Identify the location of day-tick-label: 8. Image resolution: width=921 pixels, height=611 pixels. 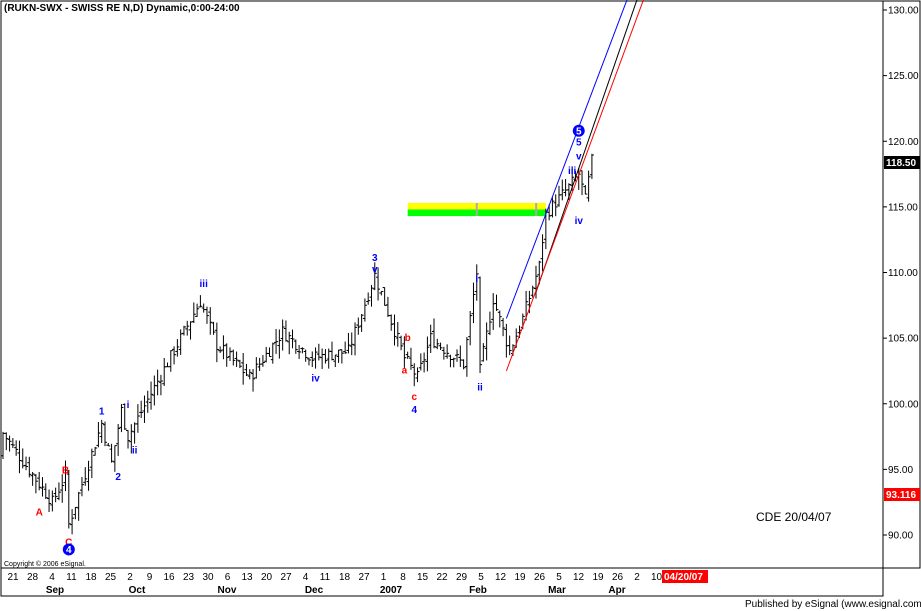
(403, 577).